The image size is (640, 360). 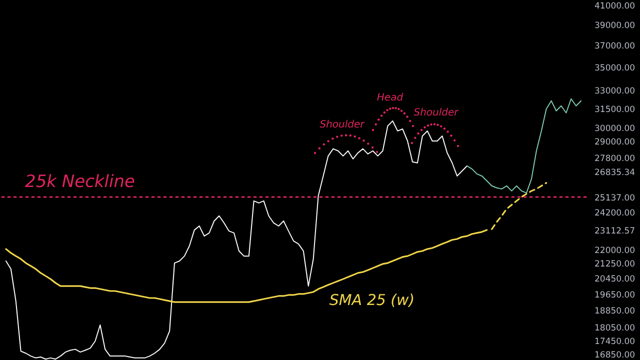 I want to click on y-tick-label: 23112.57, so click(x=615, y=231).